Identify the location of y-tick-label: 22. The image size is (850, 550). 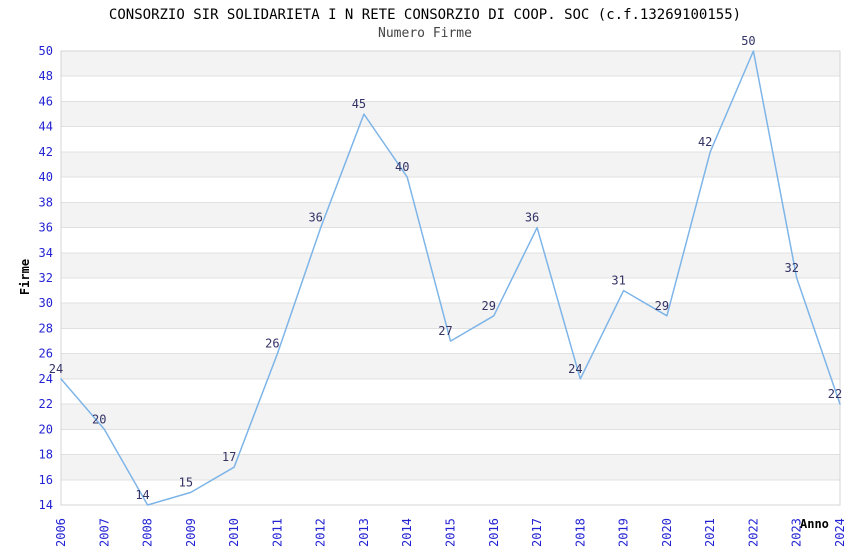
(46, 404).